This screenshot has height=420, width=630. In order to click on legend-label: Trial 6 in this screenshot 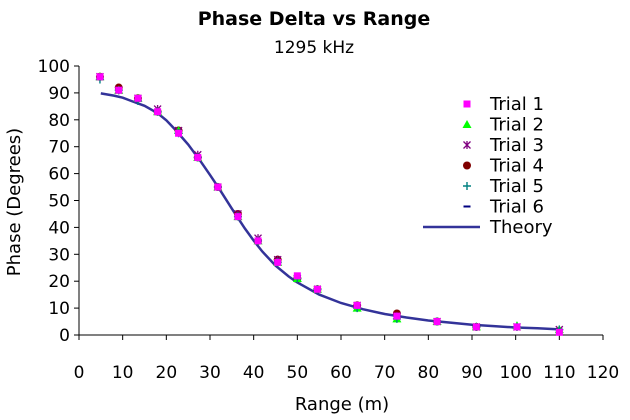, I will do `click(516, 207)`.